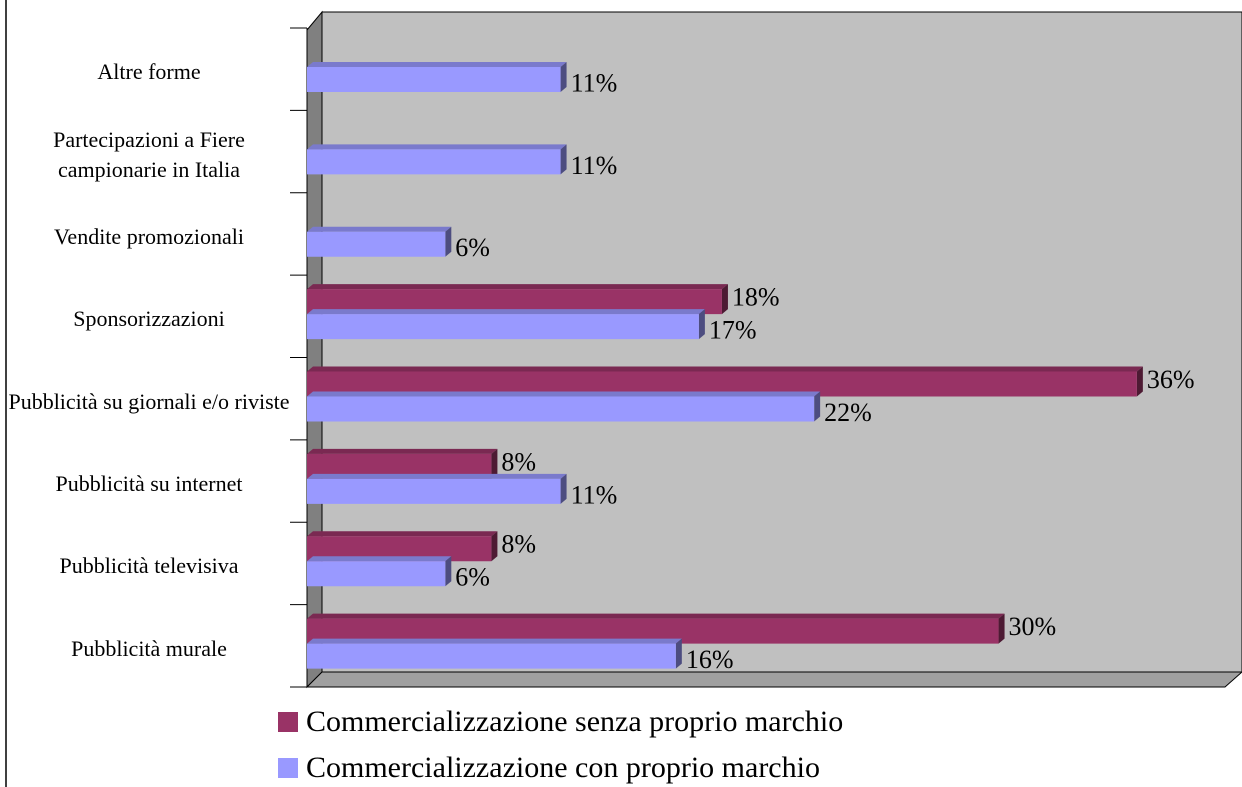  Describe the element at coordinates (149, 648) in the screenshot. I see `category-label: Pubblicità murale` at that location.